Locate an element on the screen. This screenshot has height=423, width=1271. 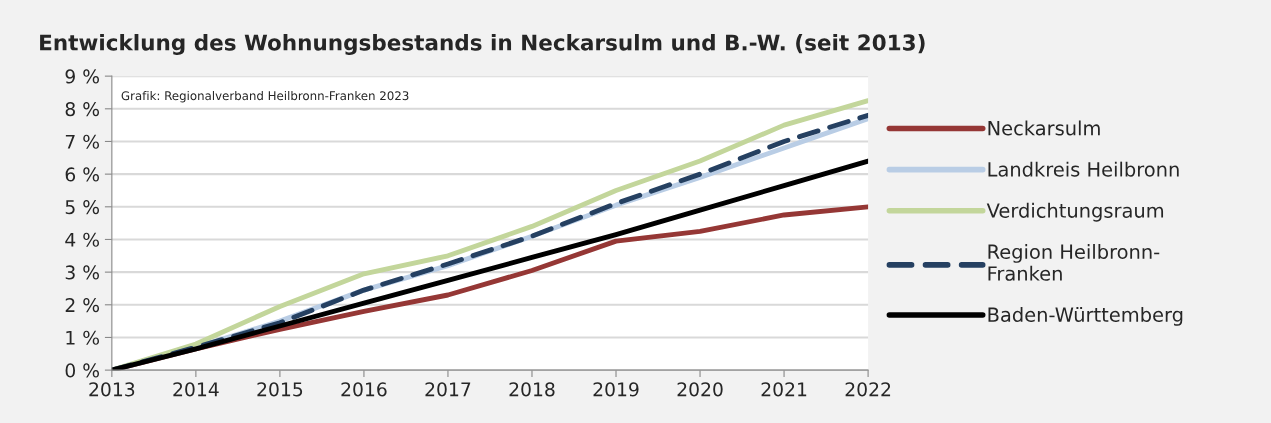
annotation: Grafik: Regionalverband Heilbronn-Franken 2023 is located at coordinates (265, 97).